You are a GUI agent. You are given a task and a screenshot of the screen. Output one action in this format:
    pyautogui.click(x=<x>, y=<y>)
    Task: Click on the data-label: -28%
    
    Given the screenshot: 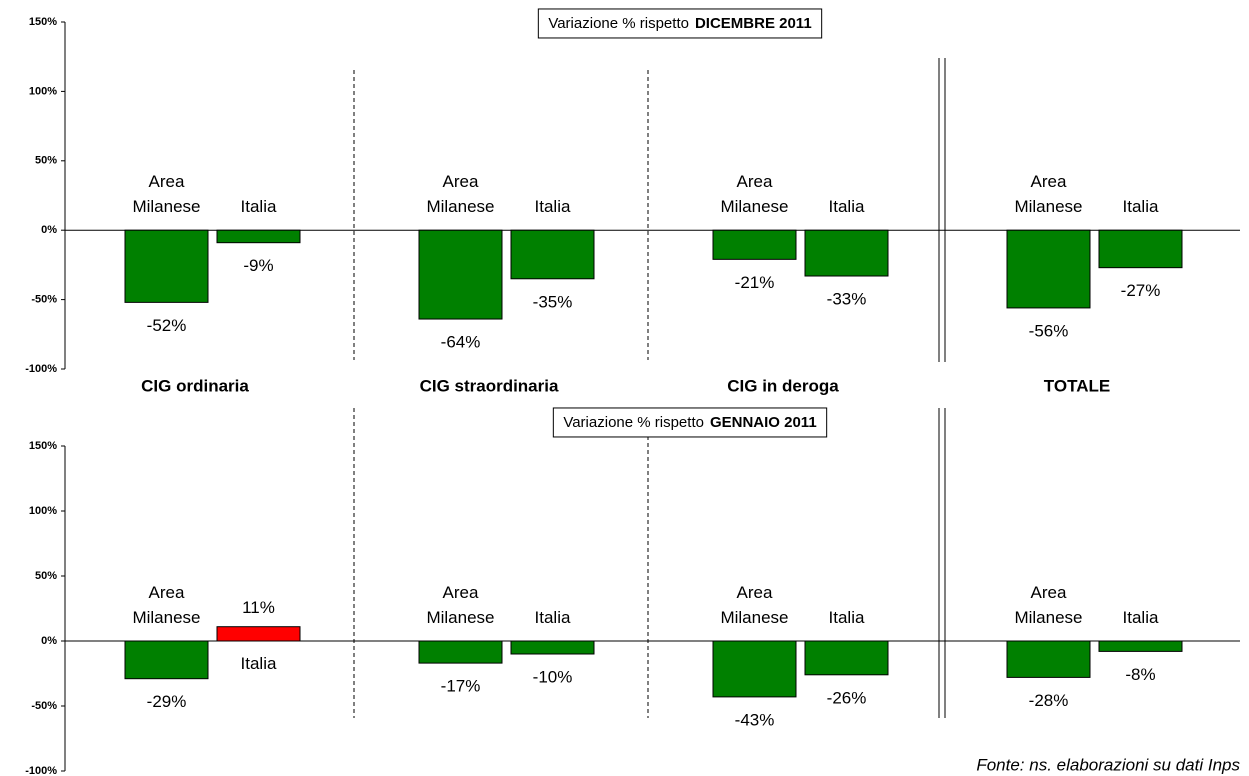 What is the action you would take?
    pyautogui.click(x=1049, y=700)
    